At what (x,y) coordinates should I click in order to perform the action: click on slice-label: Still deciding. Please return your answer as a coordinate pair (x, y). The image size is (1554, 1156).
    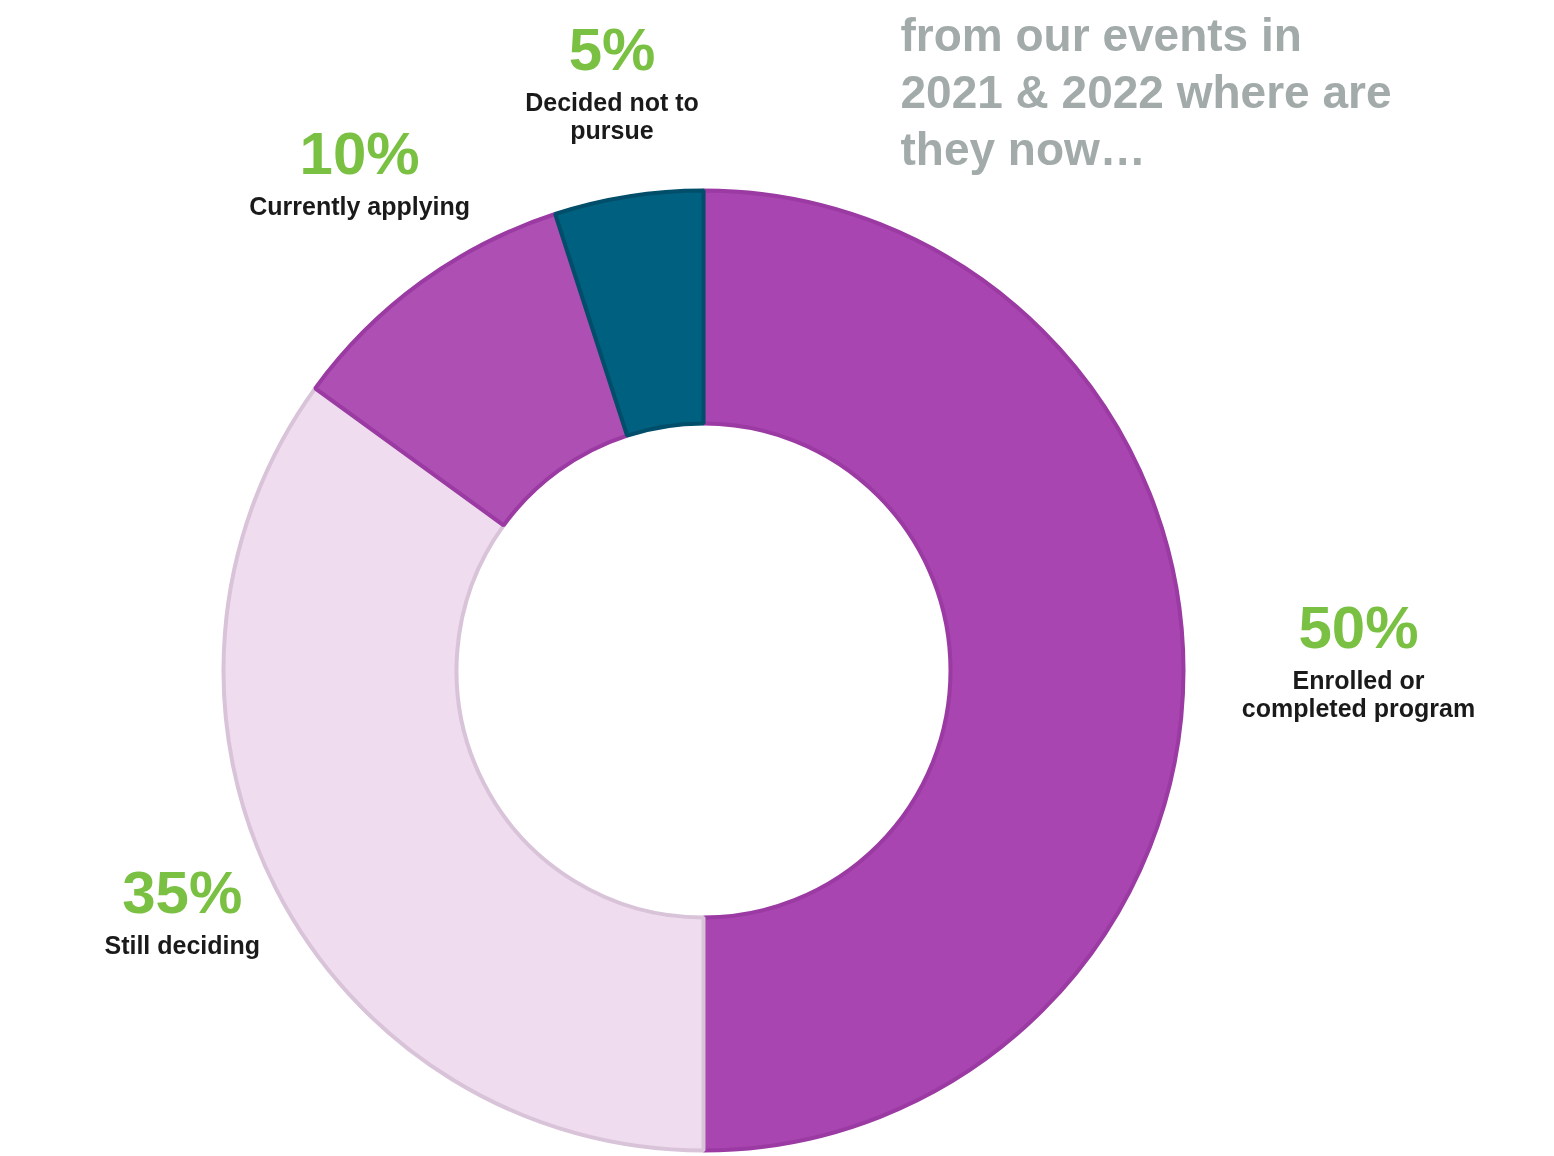
    Looking at the image, I should click on (182, 945).